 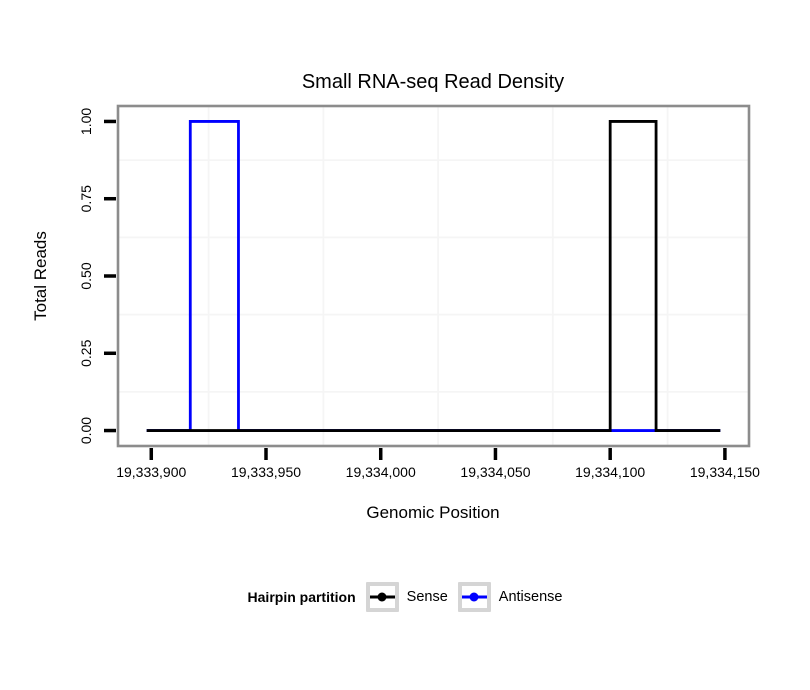 What do you see at coordinates (725, 472) in the screenshot?
I see `x-tick-label: 19,334,150` at bounding box center [725, 472].